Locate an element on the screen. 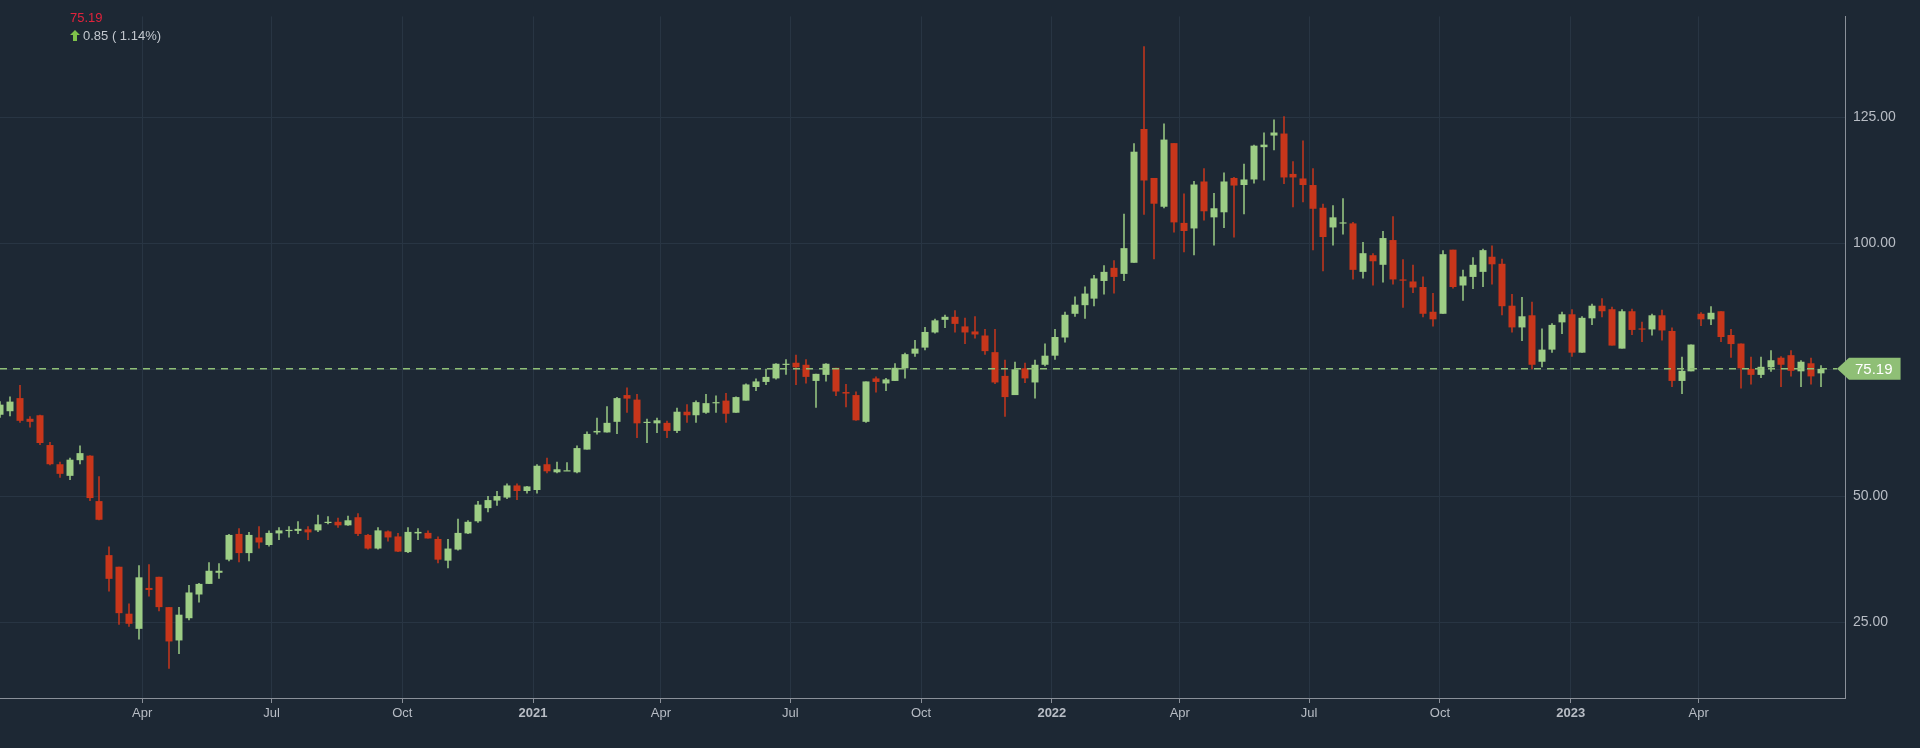 The width and height of the screenshot is (1920, 748). chart-subtitle: 75.19 is located at coordinates (87, 17).